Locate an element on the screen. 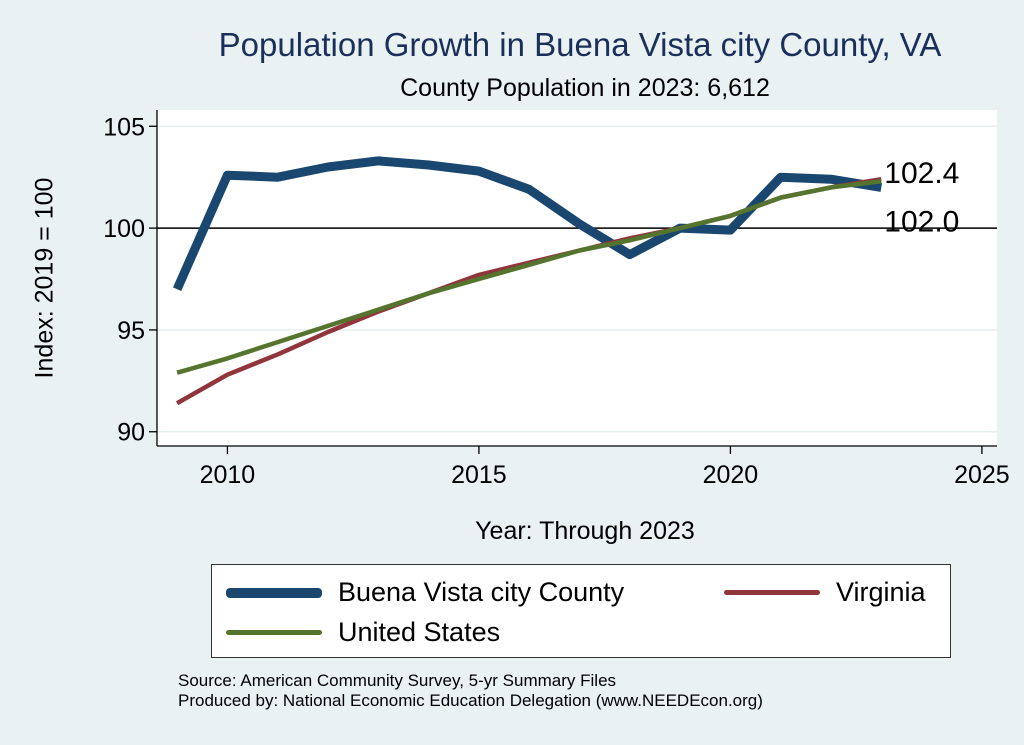 This screenshot has height=745, width=1024. legend-label-county: Buena Vista city County is located at coordinates (481, 592).